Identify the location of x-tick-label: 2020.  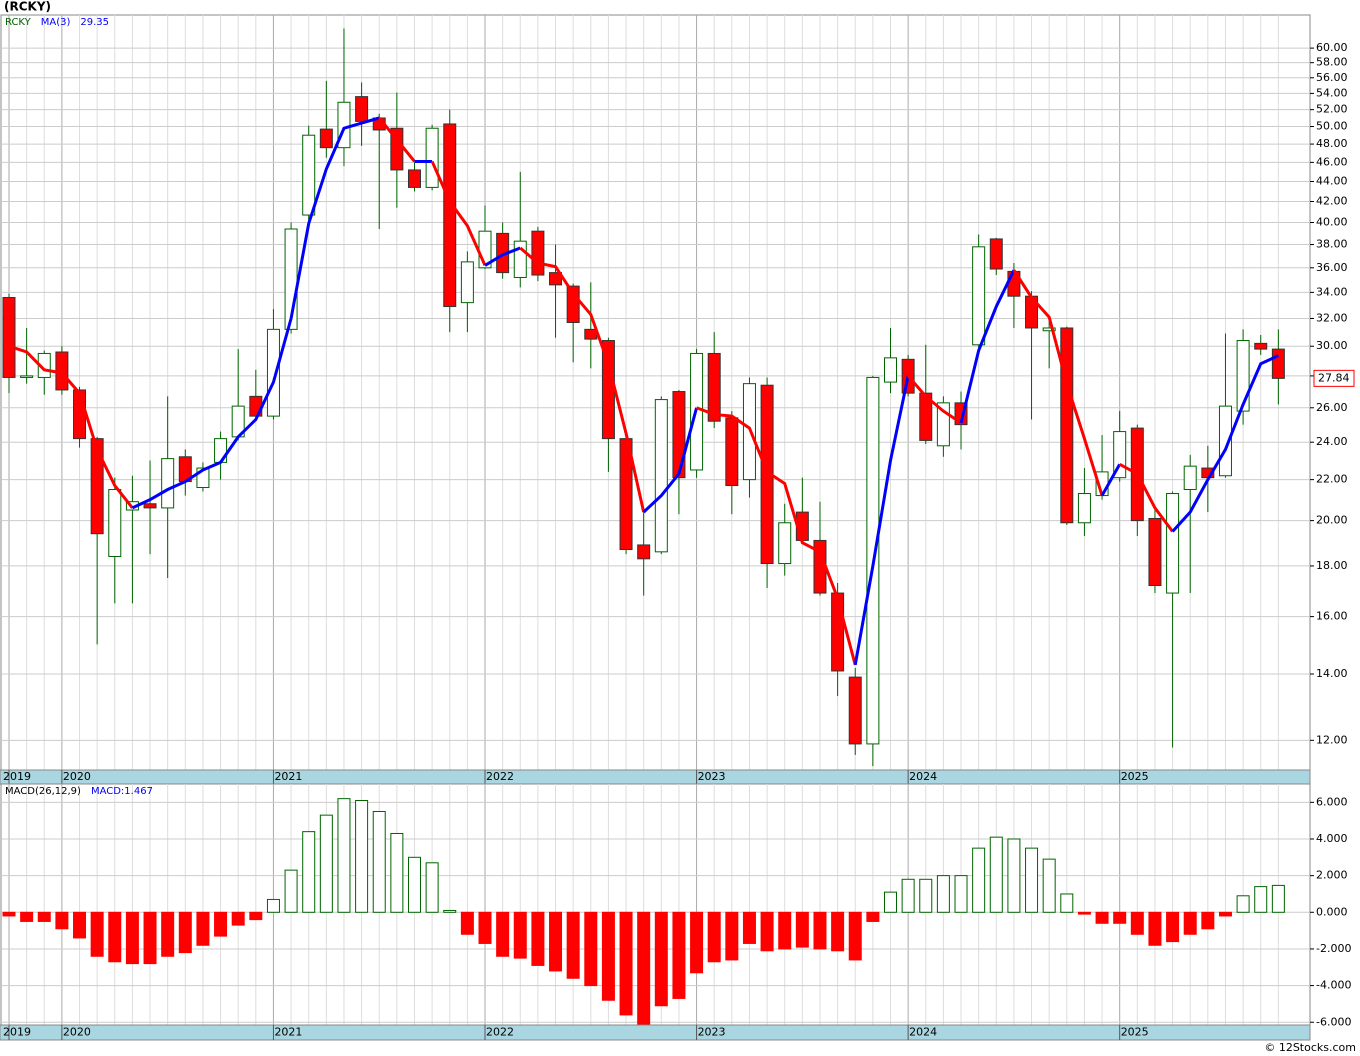
(77, 1032).